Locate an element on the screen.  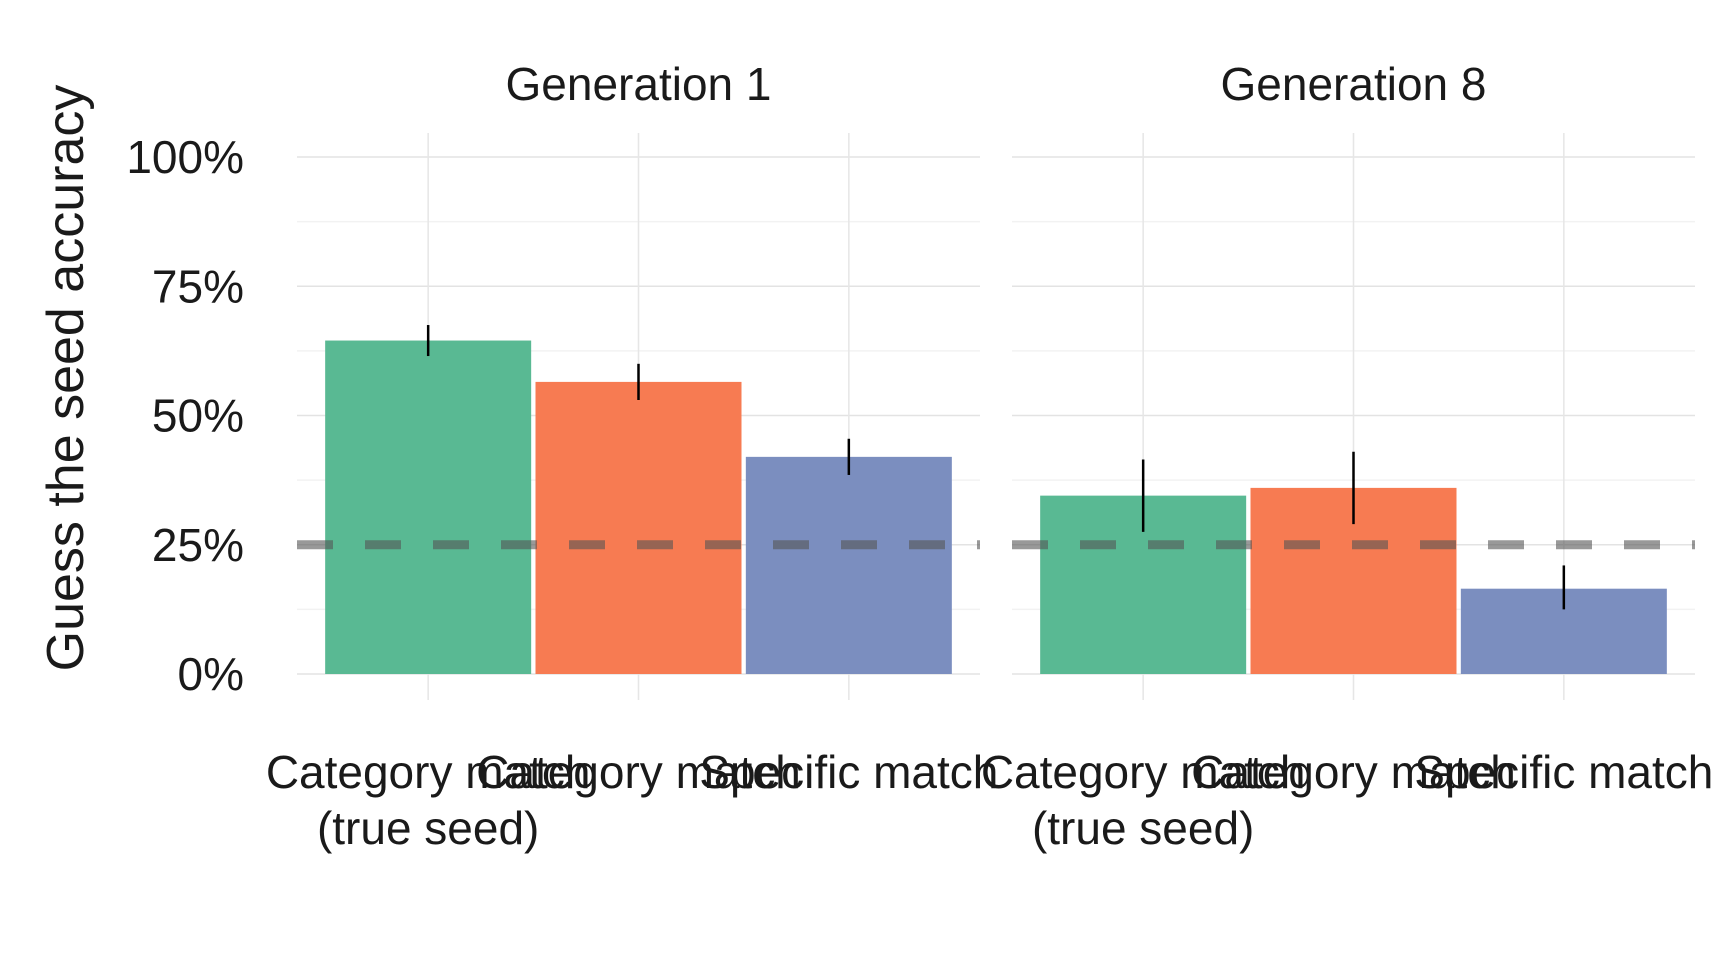
y-tick-label: 75% is located at coordinates (198, 286).